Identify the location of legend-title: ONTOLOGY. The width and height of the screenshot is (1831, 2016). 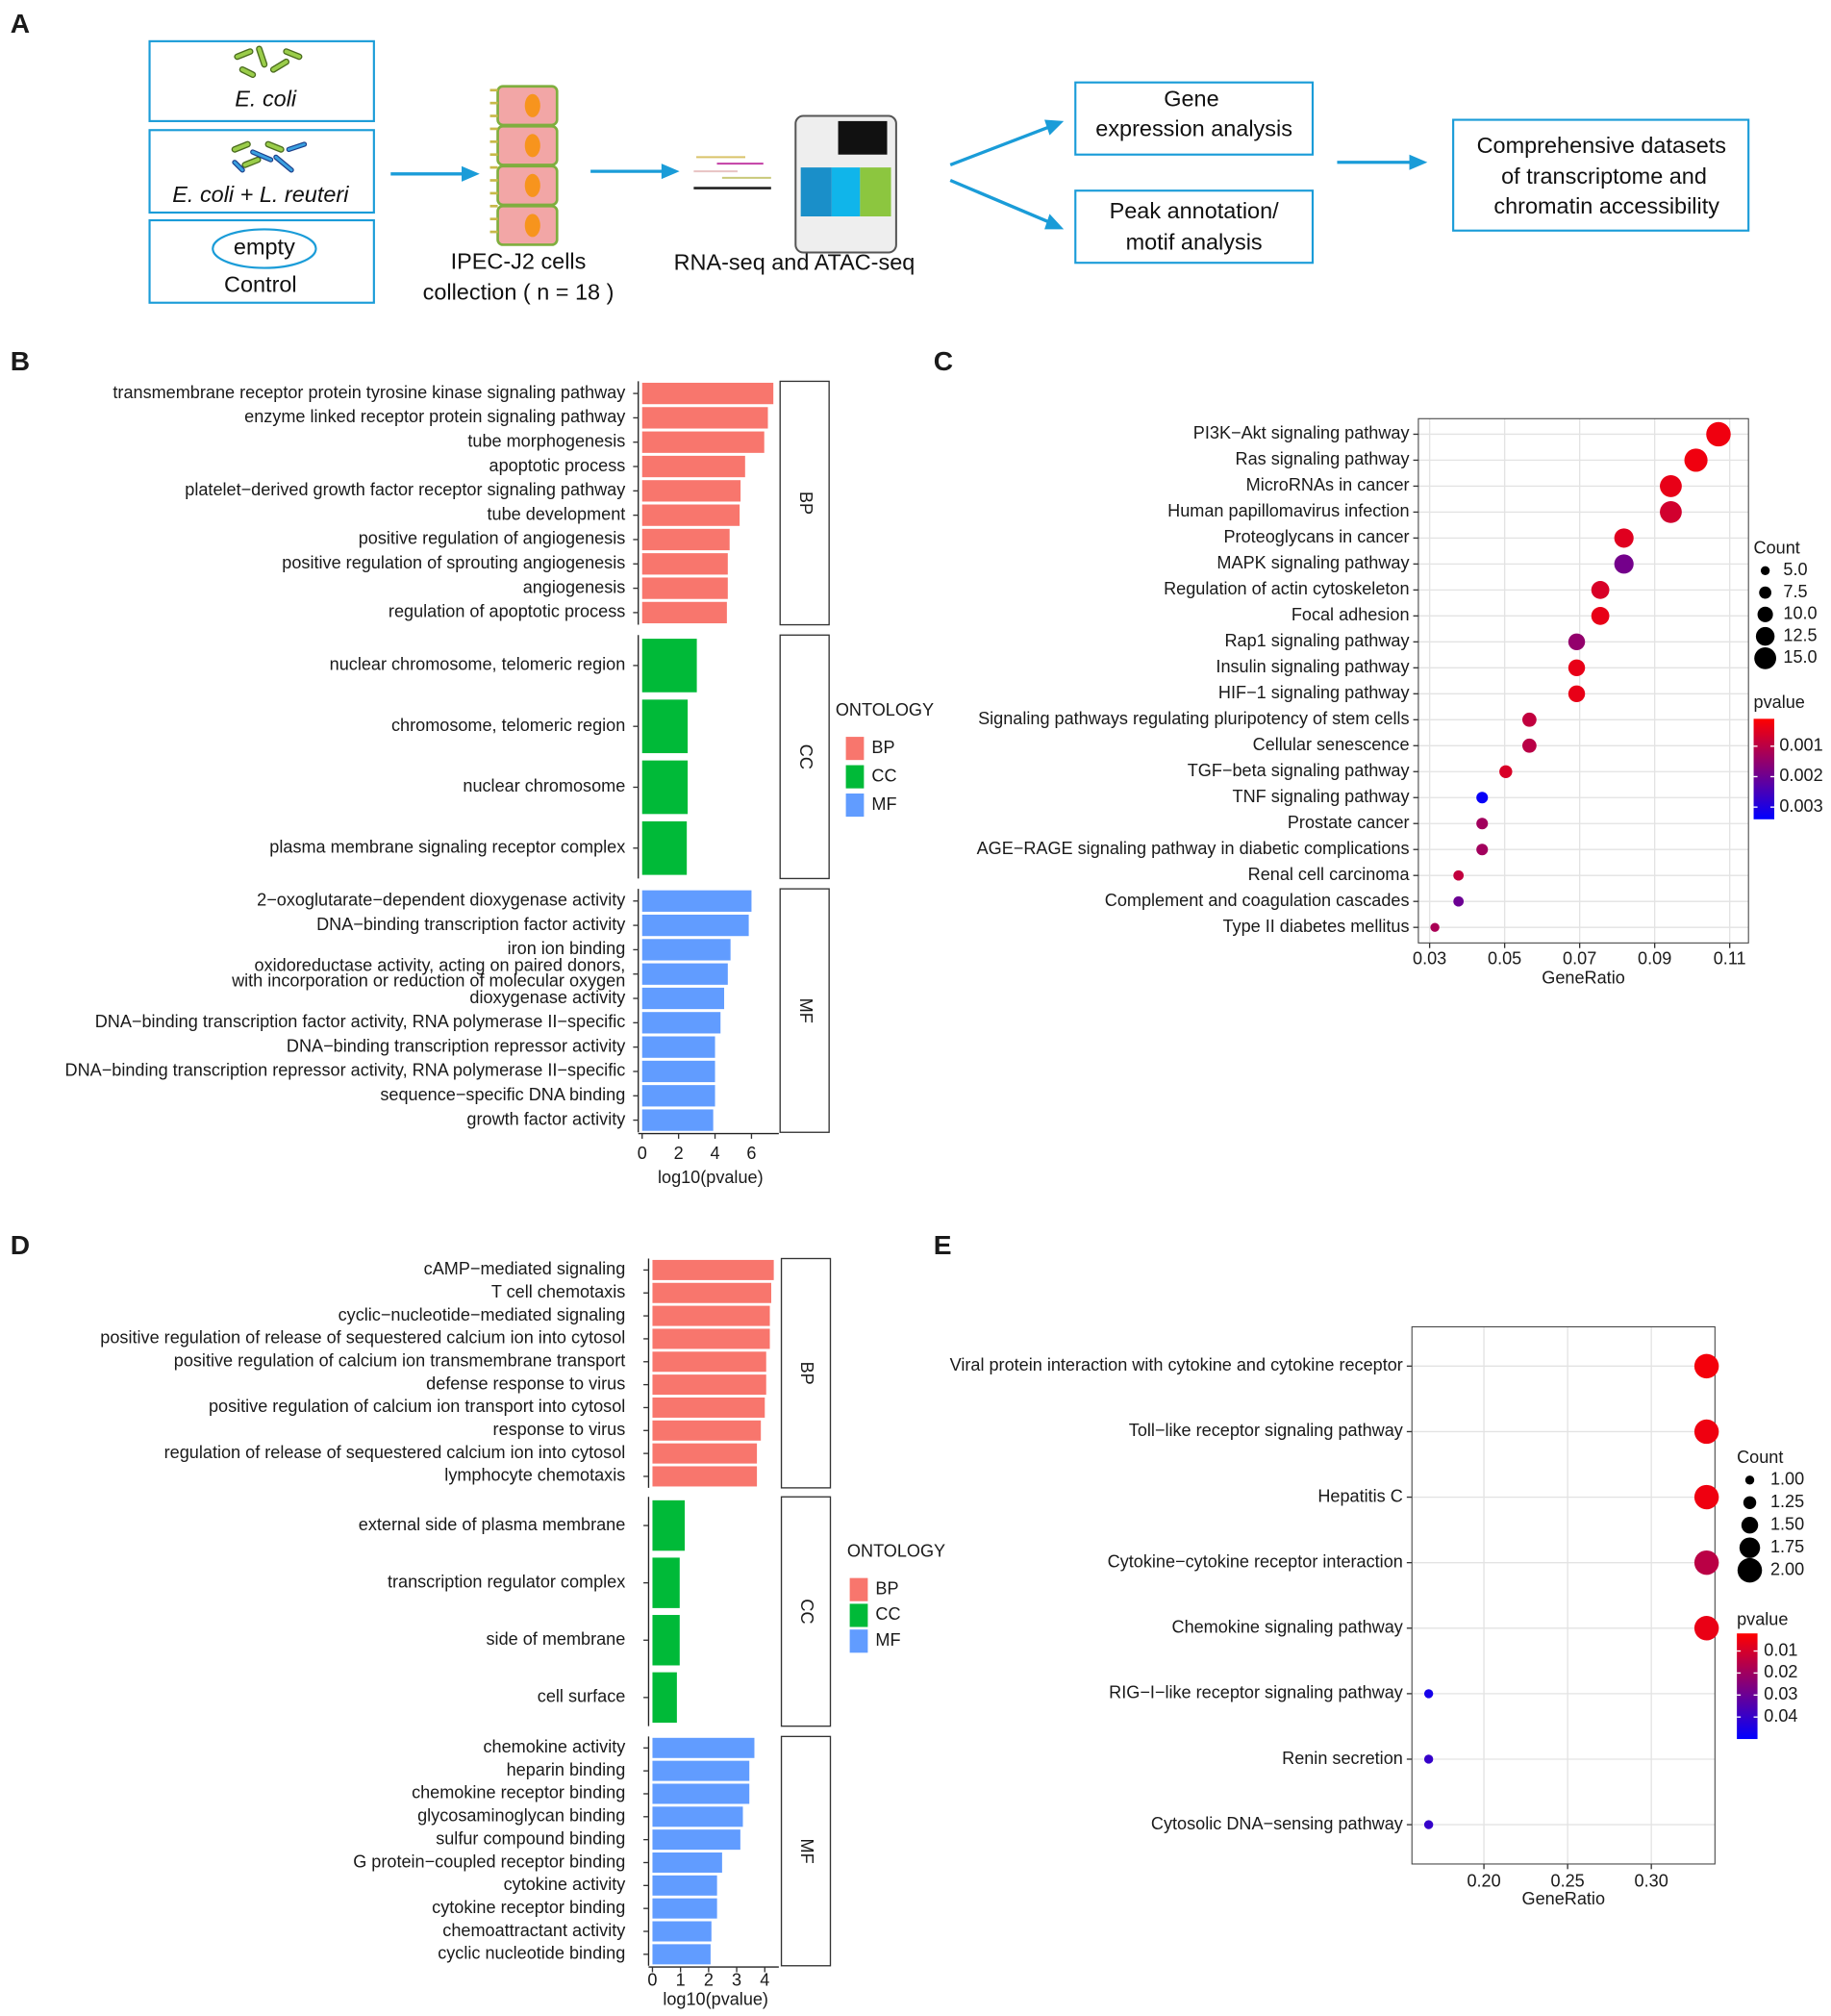
(885, 709).